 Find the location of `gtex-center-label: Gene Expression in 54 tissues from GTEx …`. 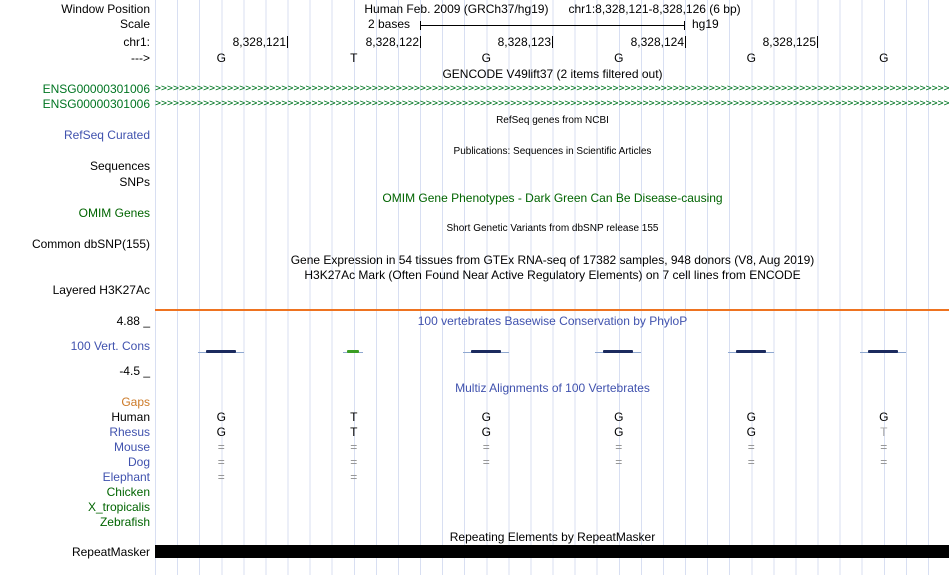

gtex-center-label: Gene Expression in 54 tissues from GTEx … is located at coordinates (552, 260).